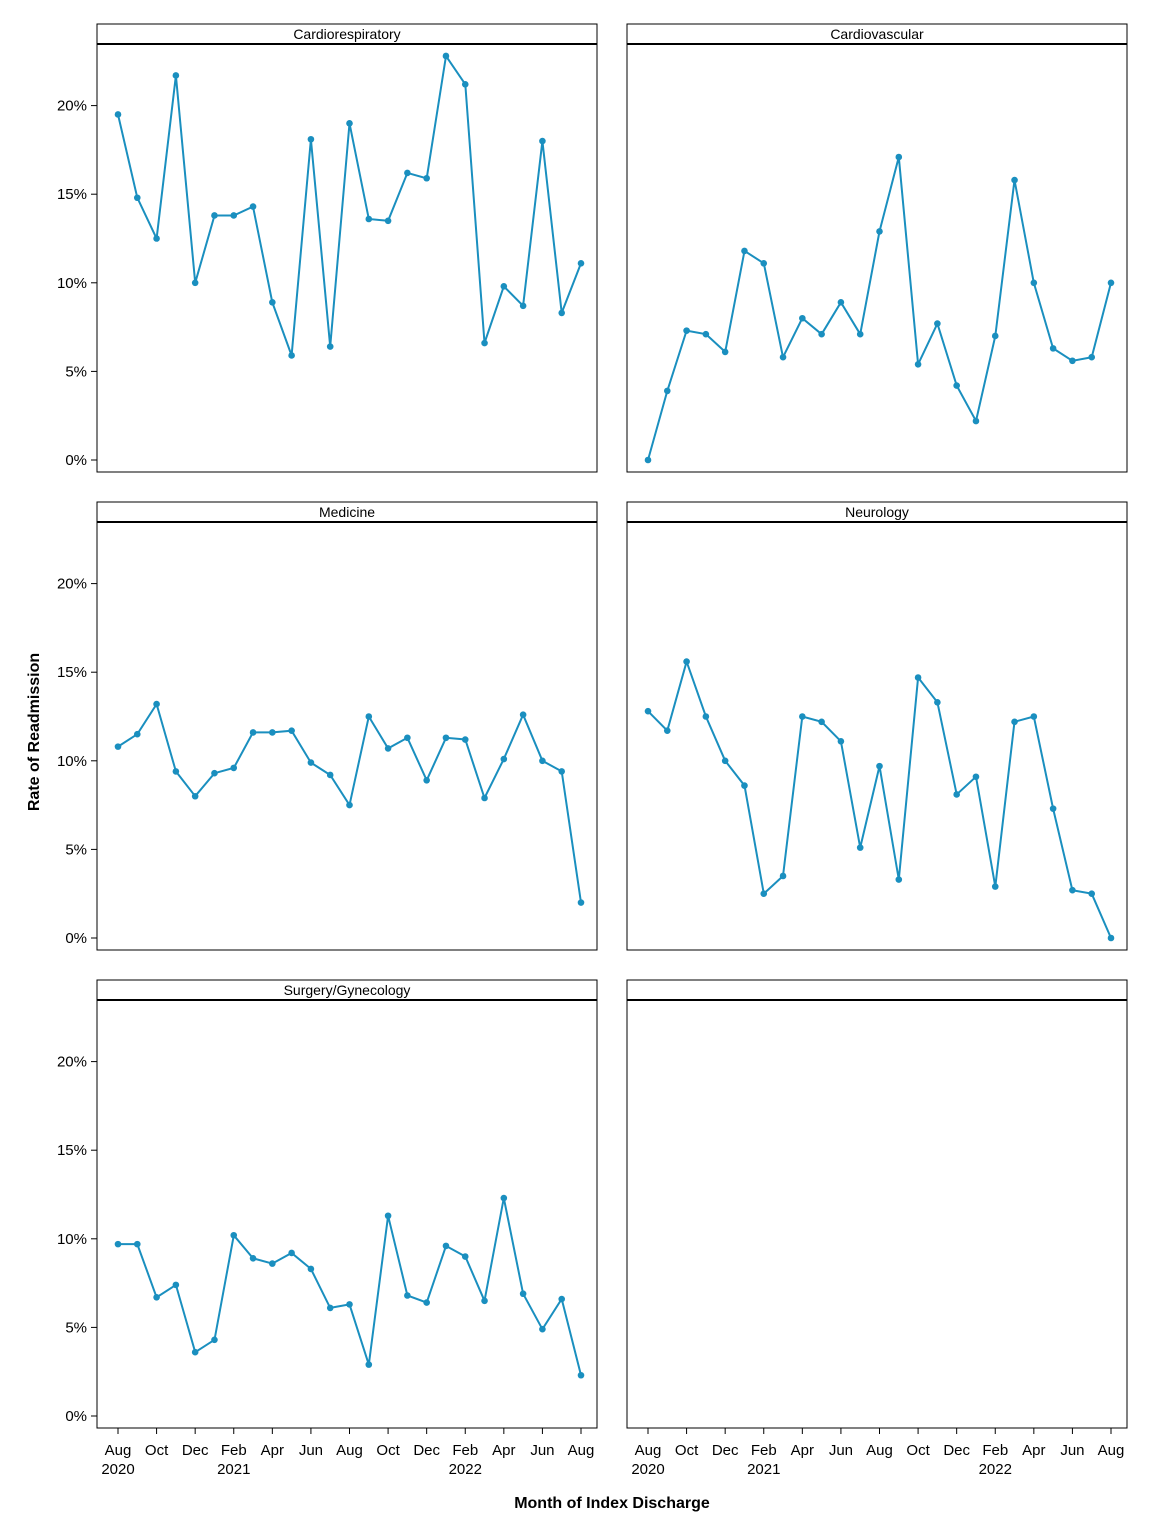  Describe the element at coordinates (647, 1469) in the screenshot. I see `x-tick-year-label: 2020` at that location.